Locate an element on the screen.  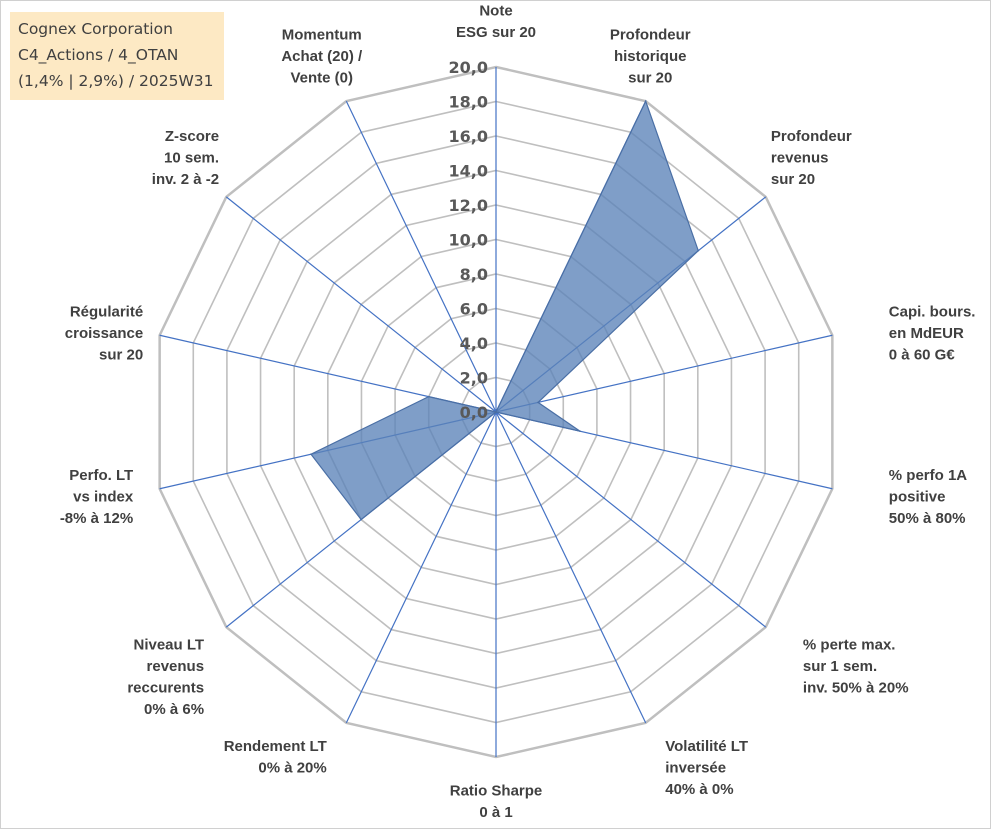
axis-label-6-line-2: 40% à 0% is located at coordinates (699, 789).